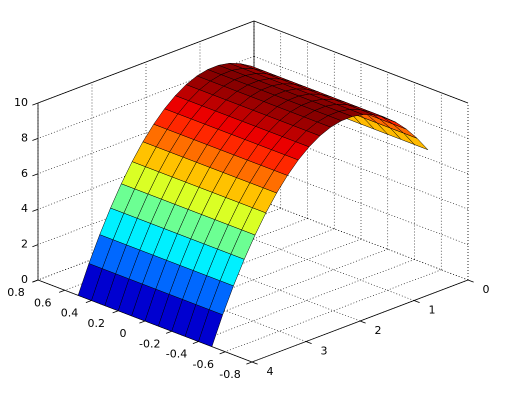 Image resolution: width=512 pixels, height=406 pixels. What do you see at coordinates (229, 374) in the screenshot?
I see `x-tick-label: -0.8` at bounding box center [229, 374].